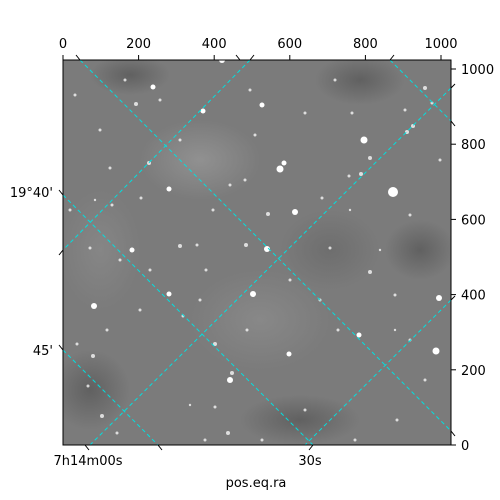  What do you see at coordinates (473, 145) in the screenshot?
I see `pixel-y-tick-label: 800` at bounding box center [473, 145].